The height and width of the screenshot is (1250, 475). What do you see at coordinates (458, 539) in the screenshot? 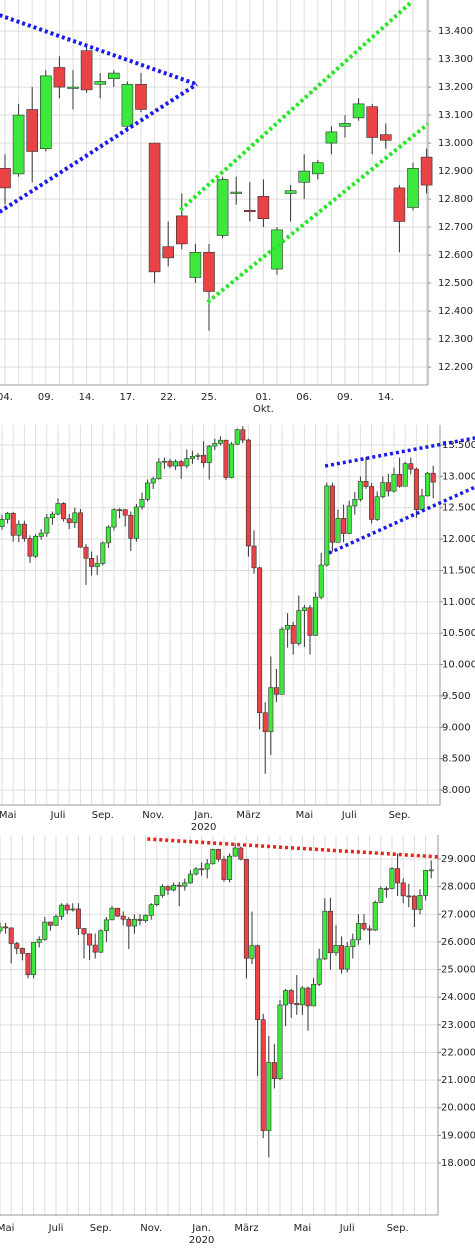
I see `y-tick-label: 12.000` at bounding box center [458, 539].